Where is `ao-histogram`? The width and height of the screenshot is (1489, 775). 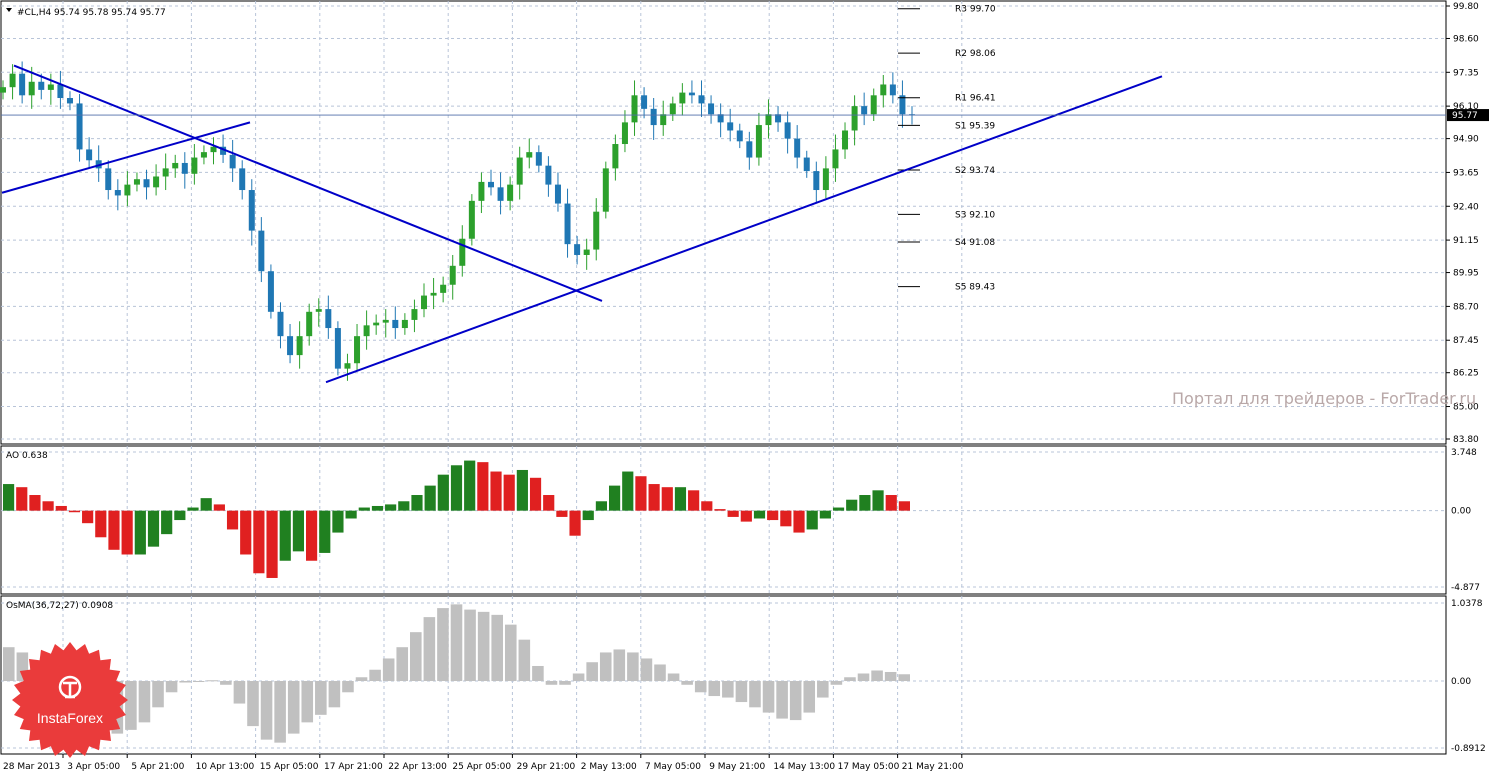 ao-histogram is located at coordinates (456, 519).